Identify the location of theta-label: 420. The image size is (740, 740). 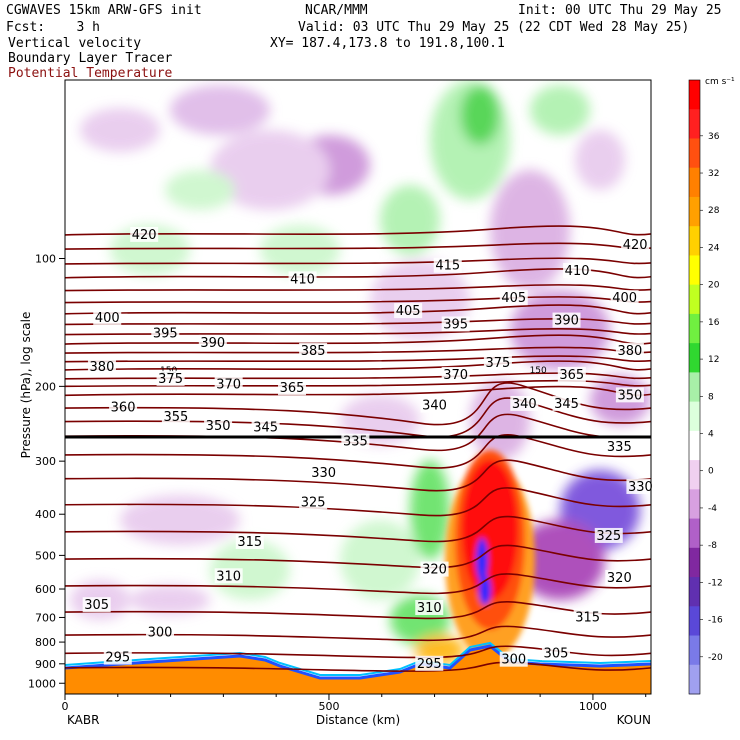
(144, 235).